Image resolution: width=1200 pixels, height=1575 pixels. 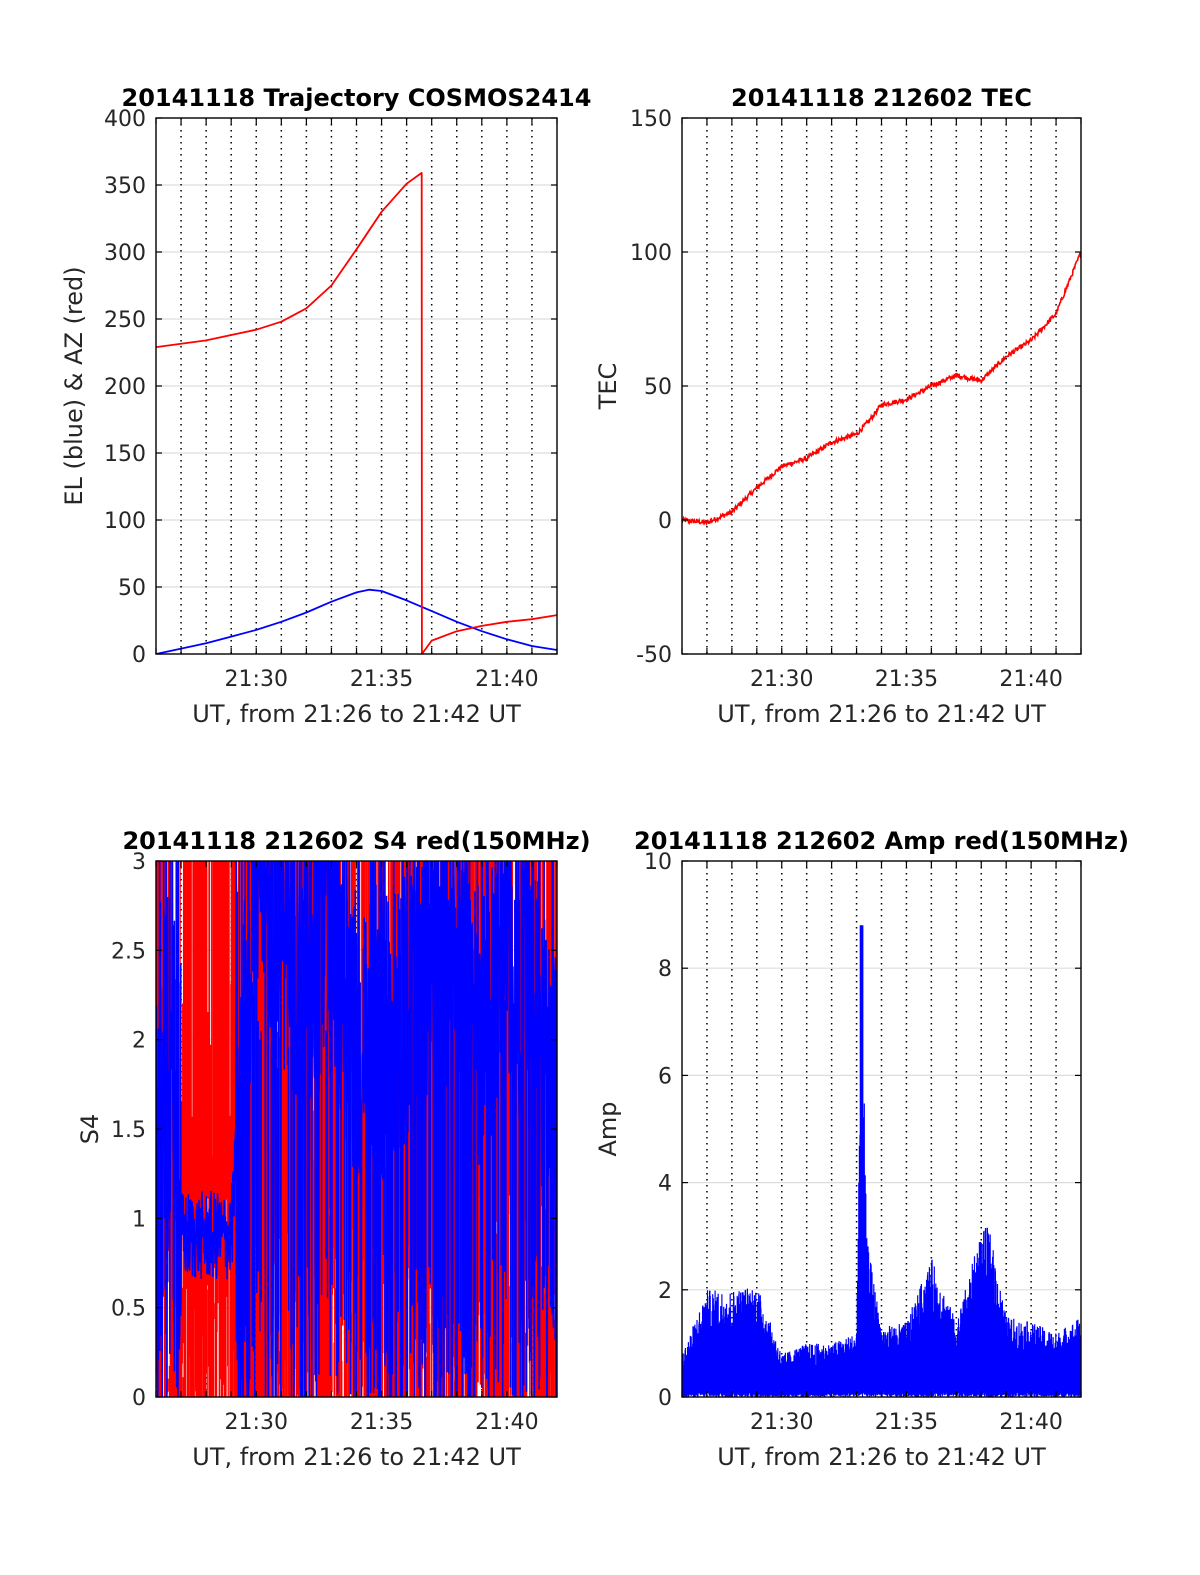 What do you see at coordinates (665, 1076) in the screenshot?
I see `y-tick-label: 6` at bounding box center [665, 1076].